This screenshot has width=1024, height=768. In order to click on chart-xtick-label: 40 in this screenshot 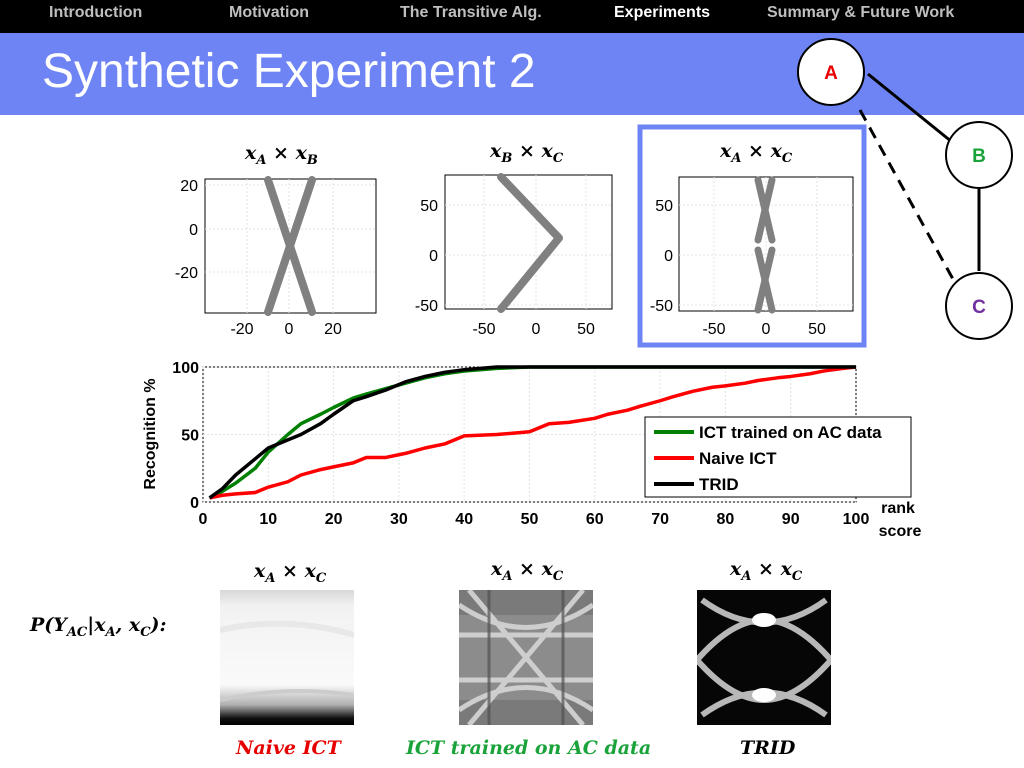, I will do `click(464, 519)`.